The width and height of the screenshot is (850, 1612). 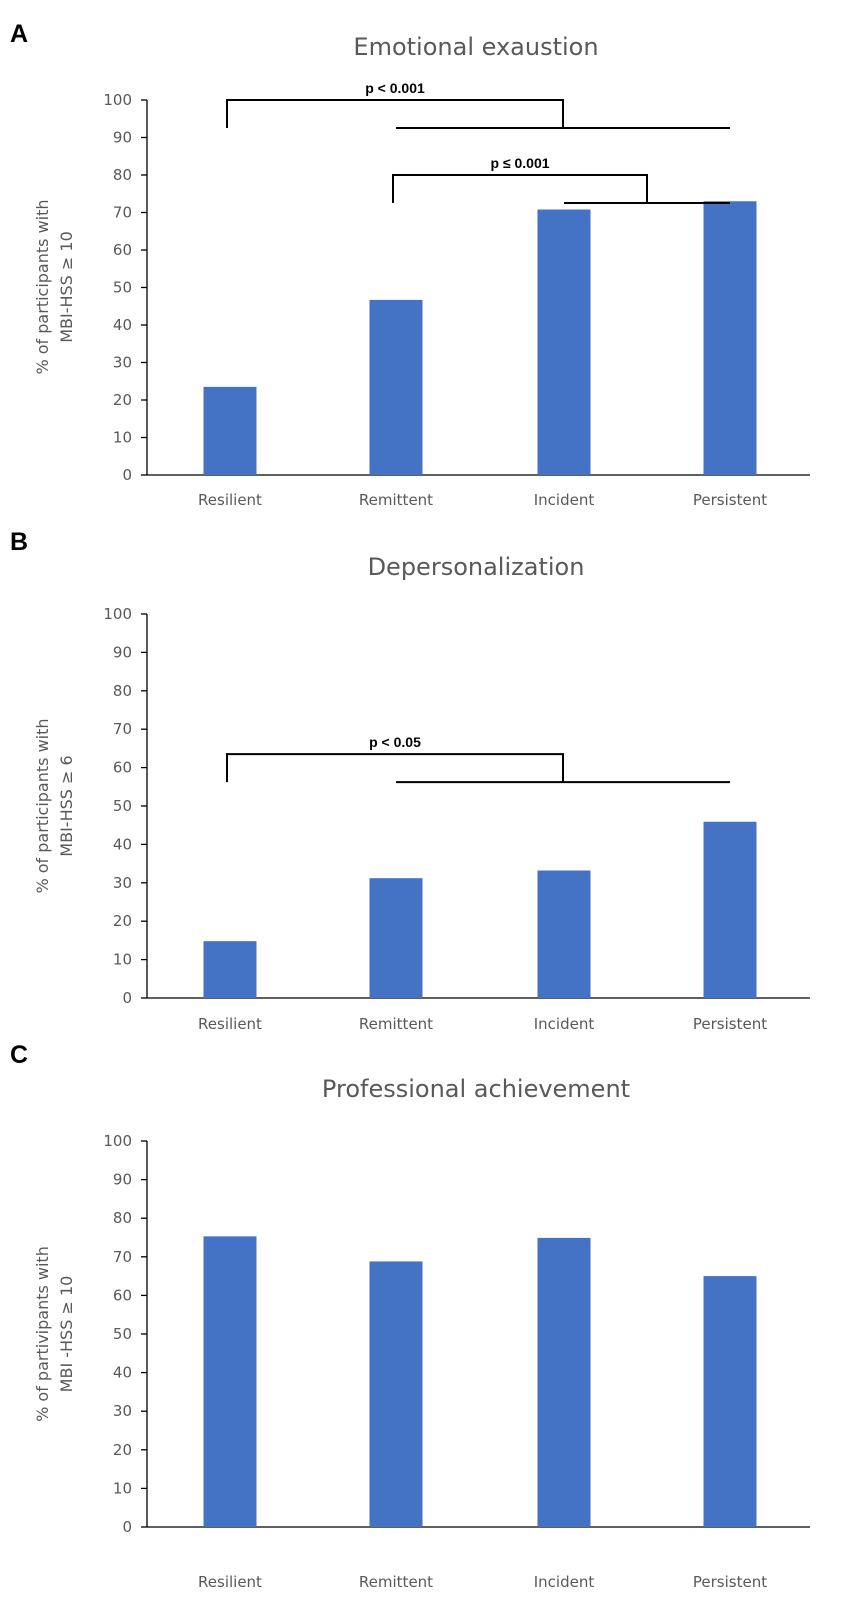 What do you see at coordinates (66, 1334) in the screenshot?
I see `y-axis-label-line2: MBI -HSS ≥ 10` at bounding box center [66, 1334].